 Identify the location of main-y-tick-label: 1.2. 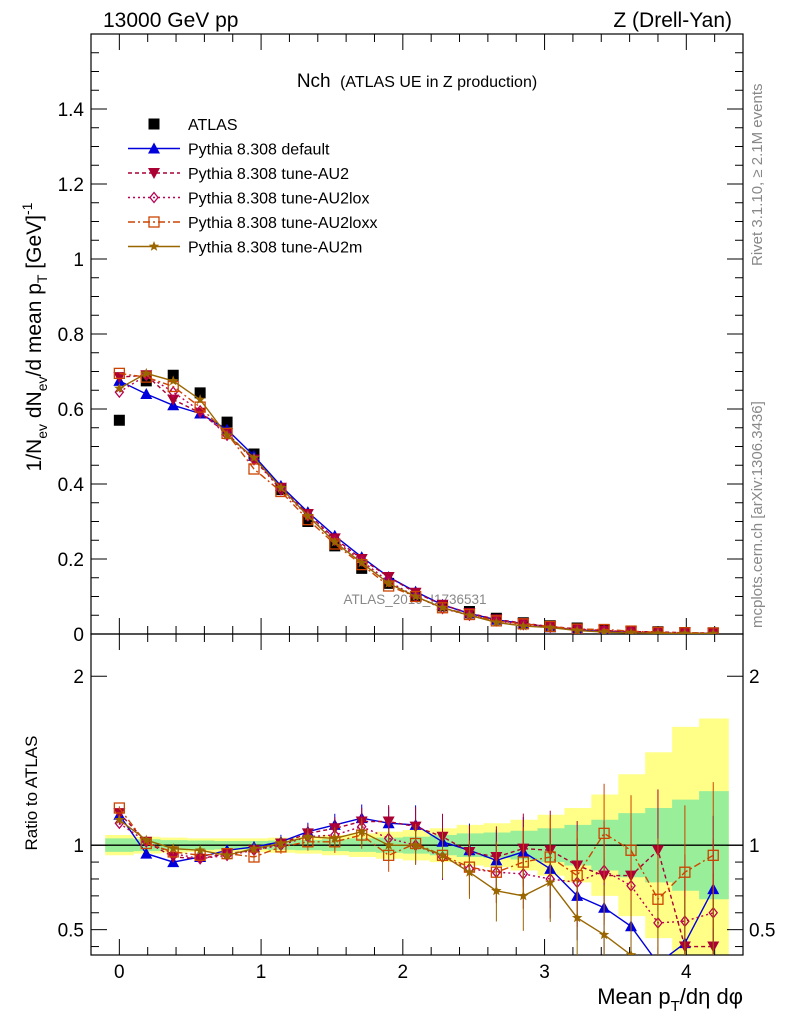
(71, 185).